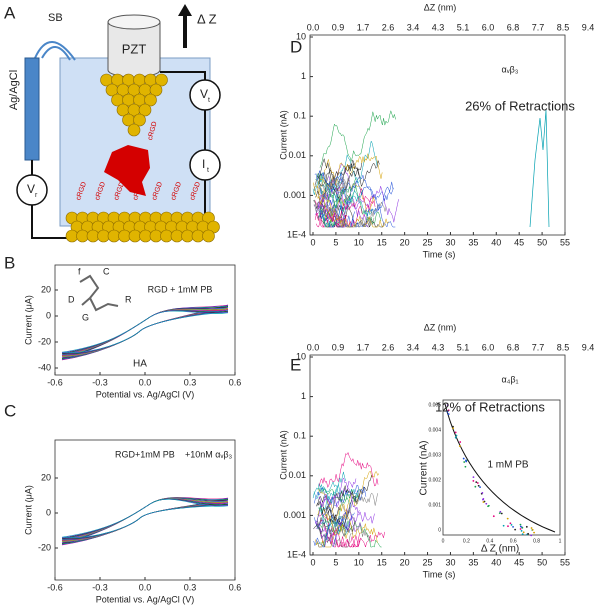 The height and width of the screenshot is (609, 600). What do you see at coordinates (296, 46) in the screenshot?
I see `panel-label: D` at bounding box center [296, 46].